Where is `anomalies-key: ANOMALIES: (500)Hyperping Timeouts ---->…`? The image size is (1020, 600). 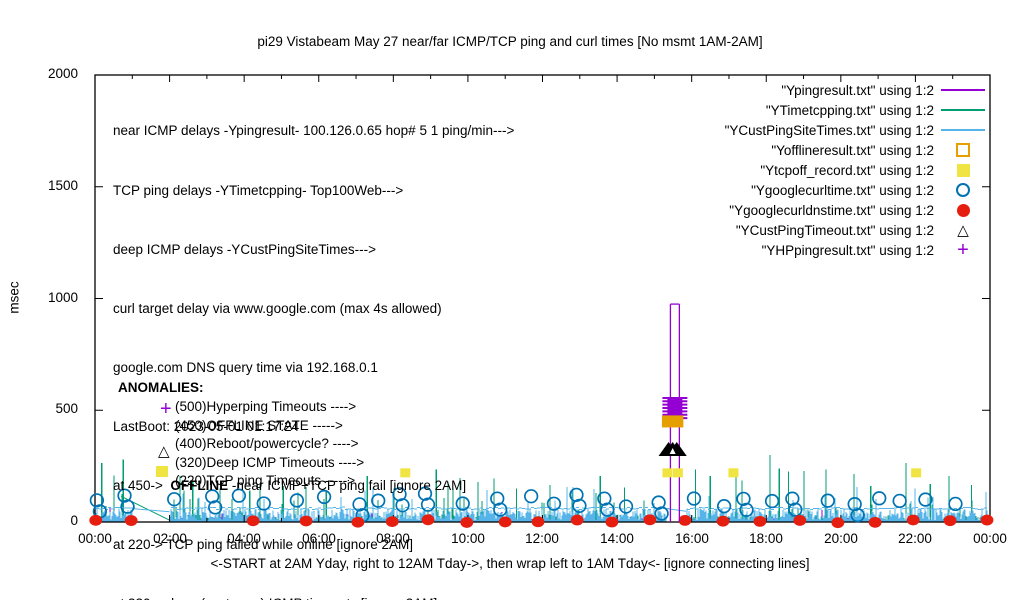
anomalies-key: ANOMALIES: (500)Hyperping Timeouts ---->… is located at coordinates (283, 436).